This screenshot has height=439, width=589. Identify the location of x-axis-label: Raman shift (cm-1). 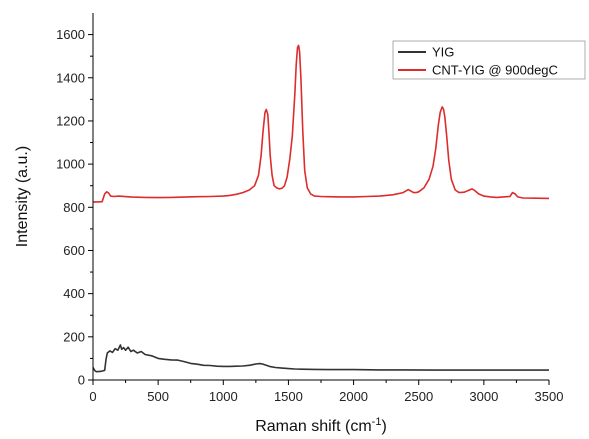
(321, 425).